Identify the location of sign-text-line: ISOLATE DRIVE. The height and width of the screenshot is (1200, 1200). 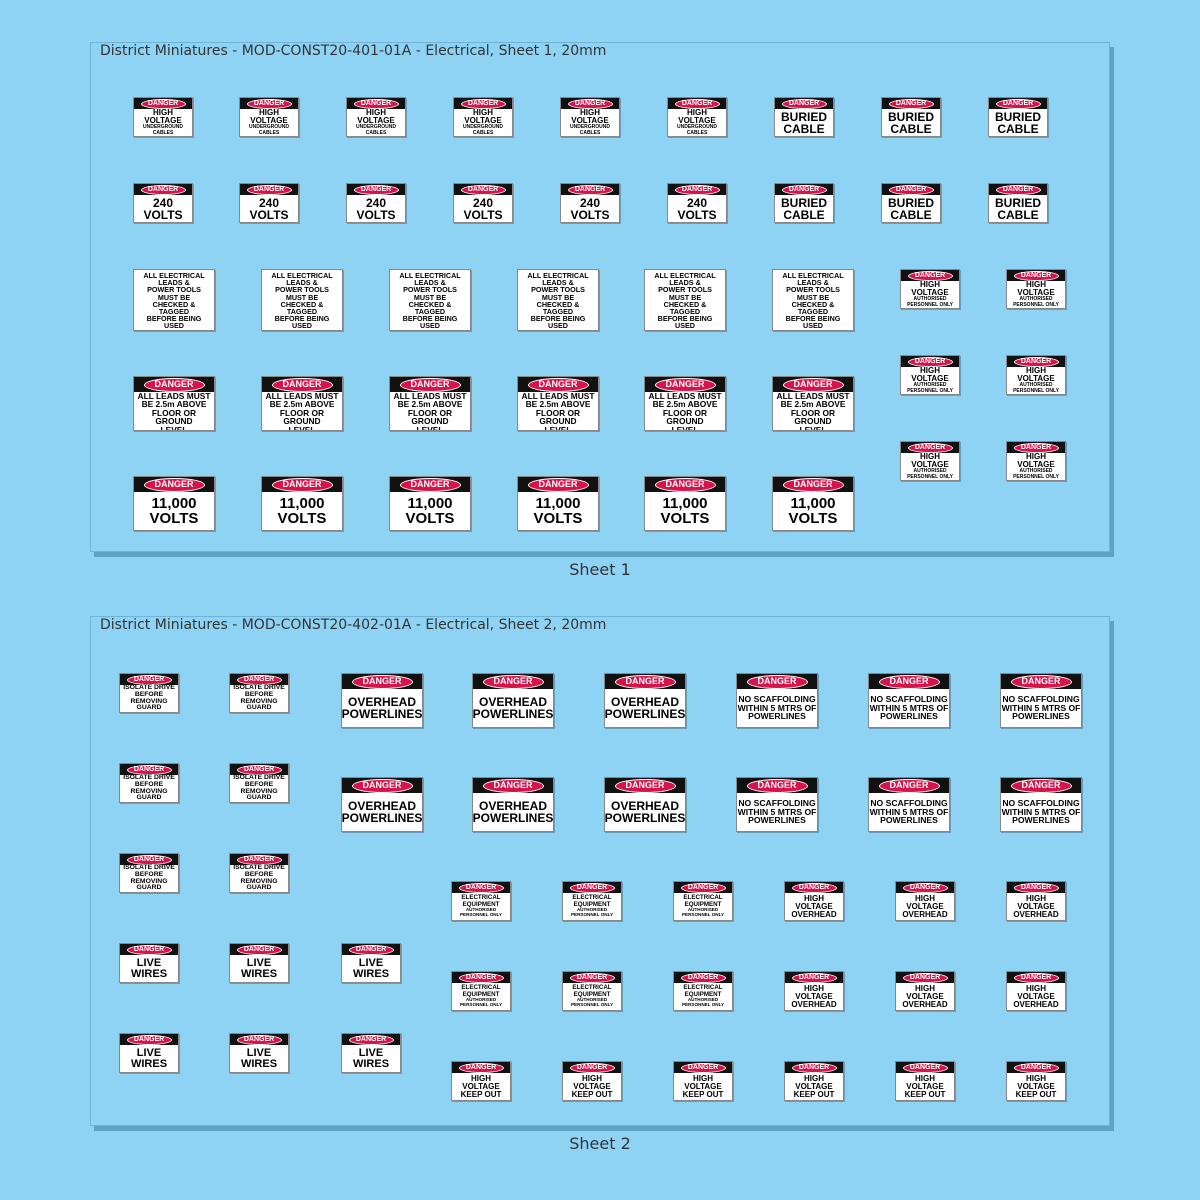
(149, 687).